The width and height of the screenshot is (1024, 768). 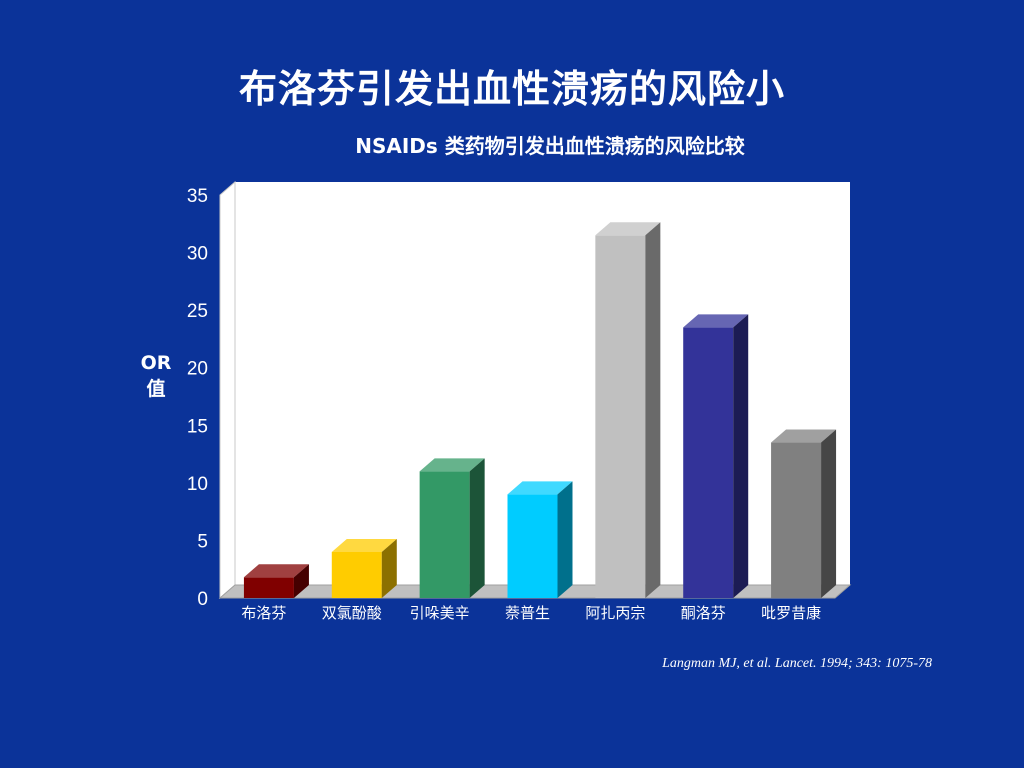 I want to click on y-tick-label: 10, so click(x=197, y=484).